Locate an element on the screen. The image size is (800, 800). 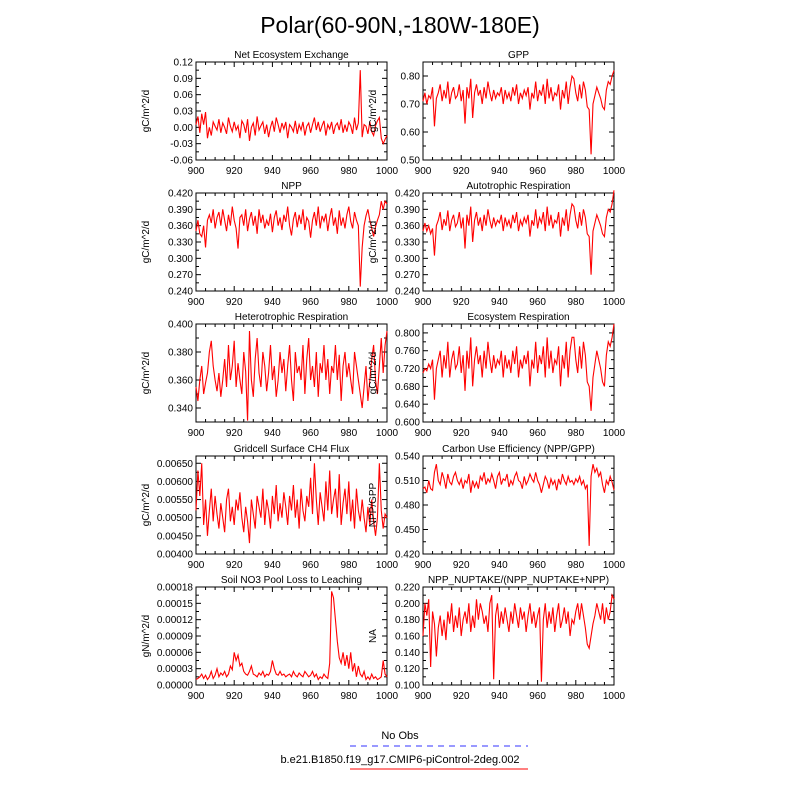
y-tick-label: 0.120 is located at coordinates (407, 669).